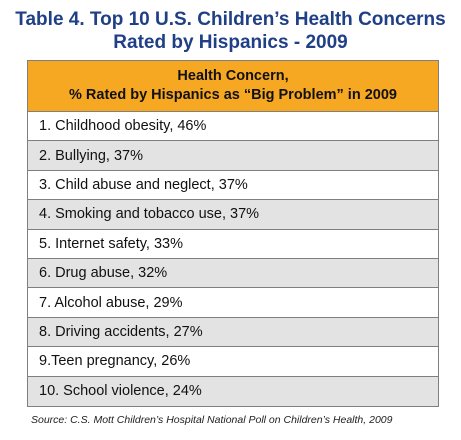  I want to click on table-row: 10. School violence, 24%, so click(233, 391).